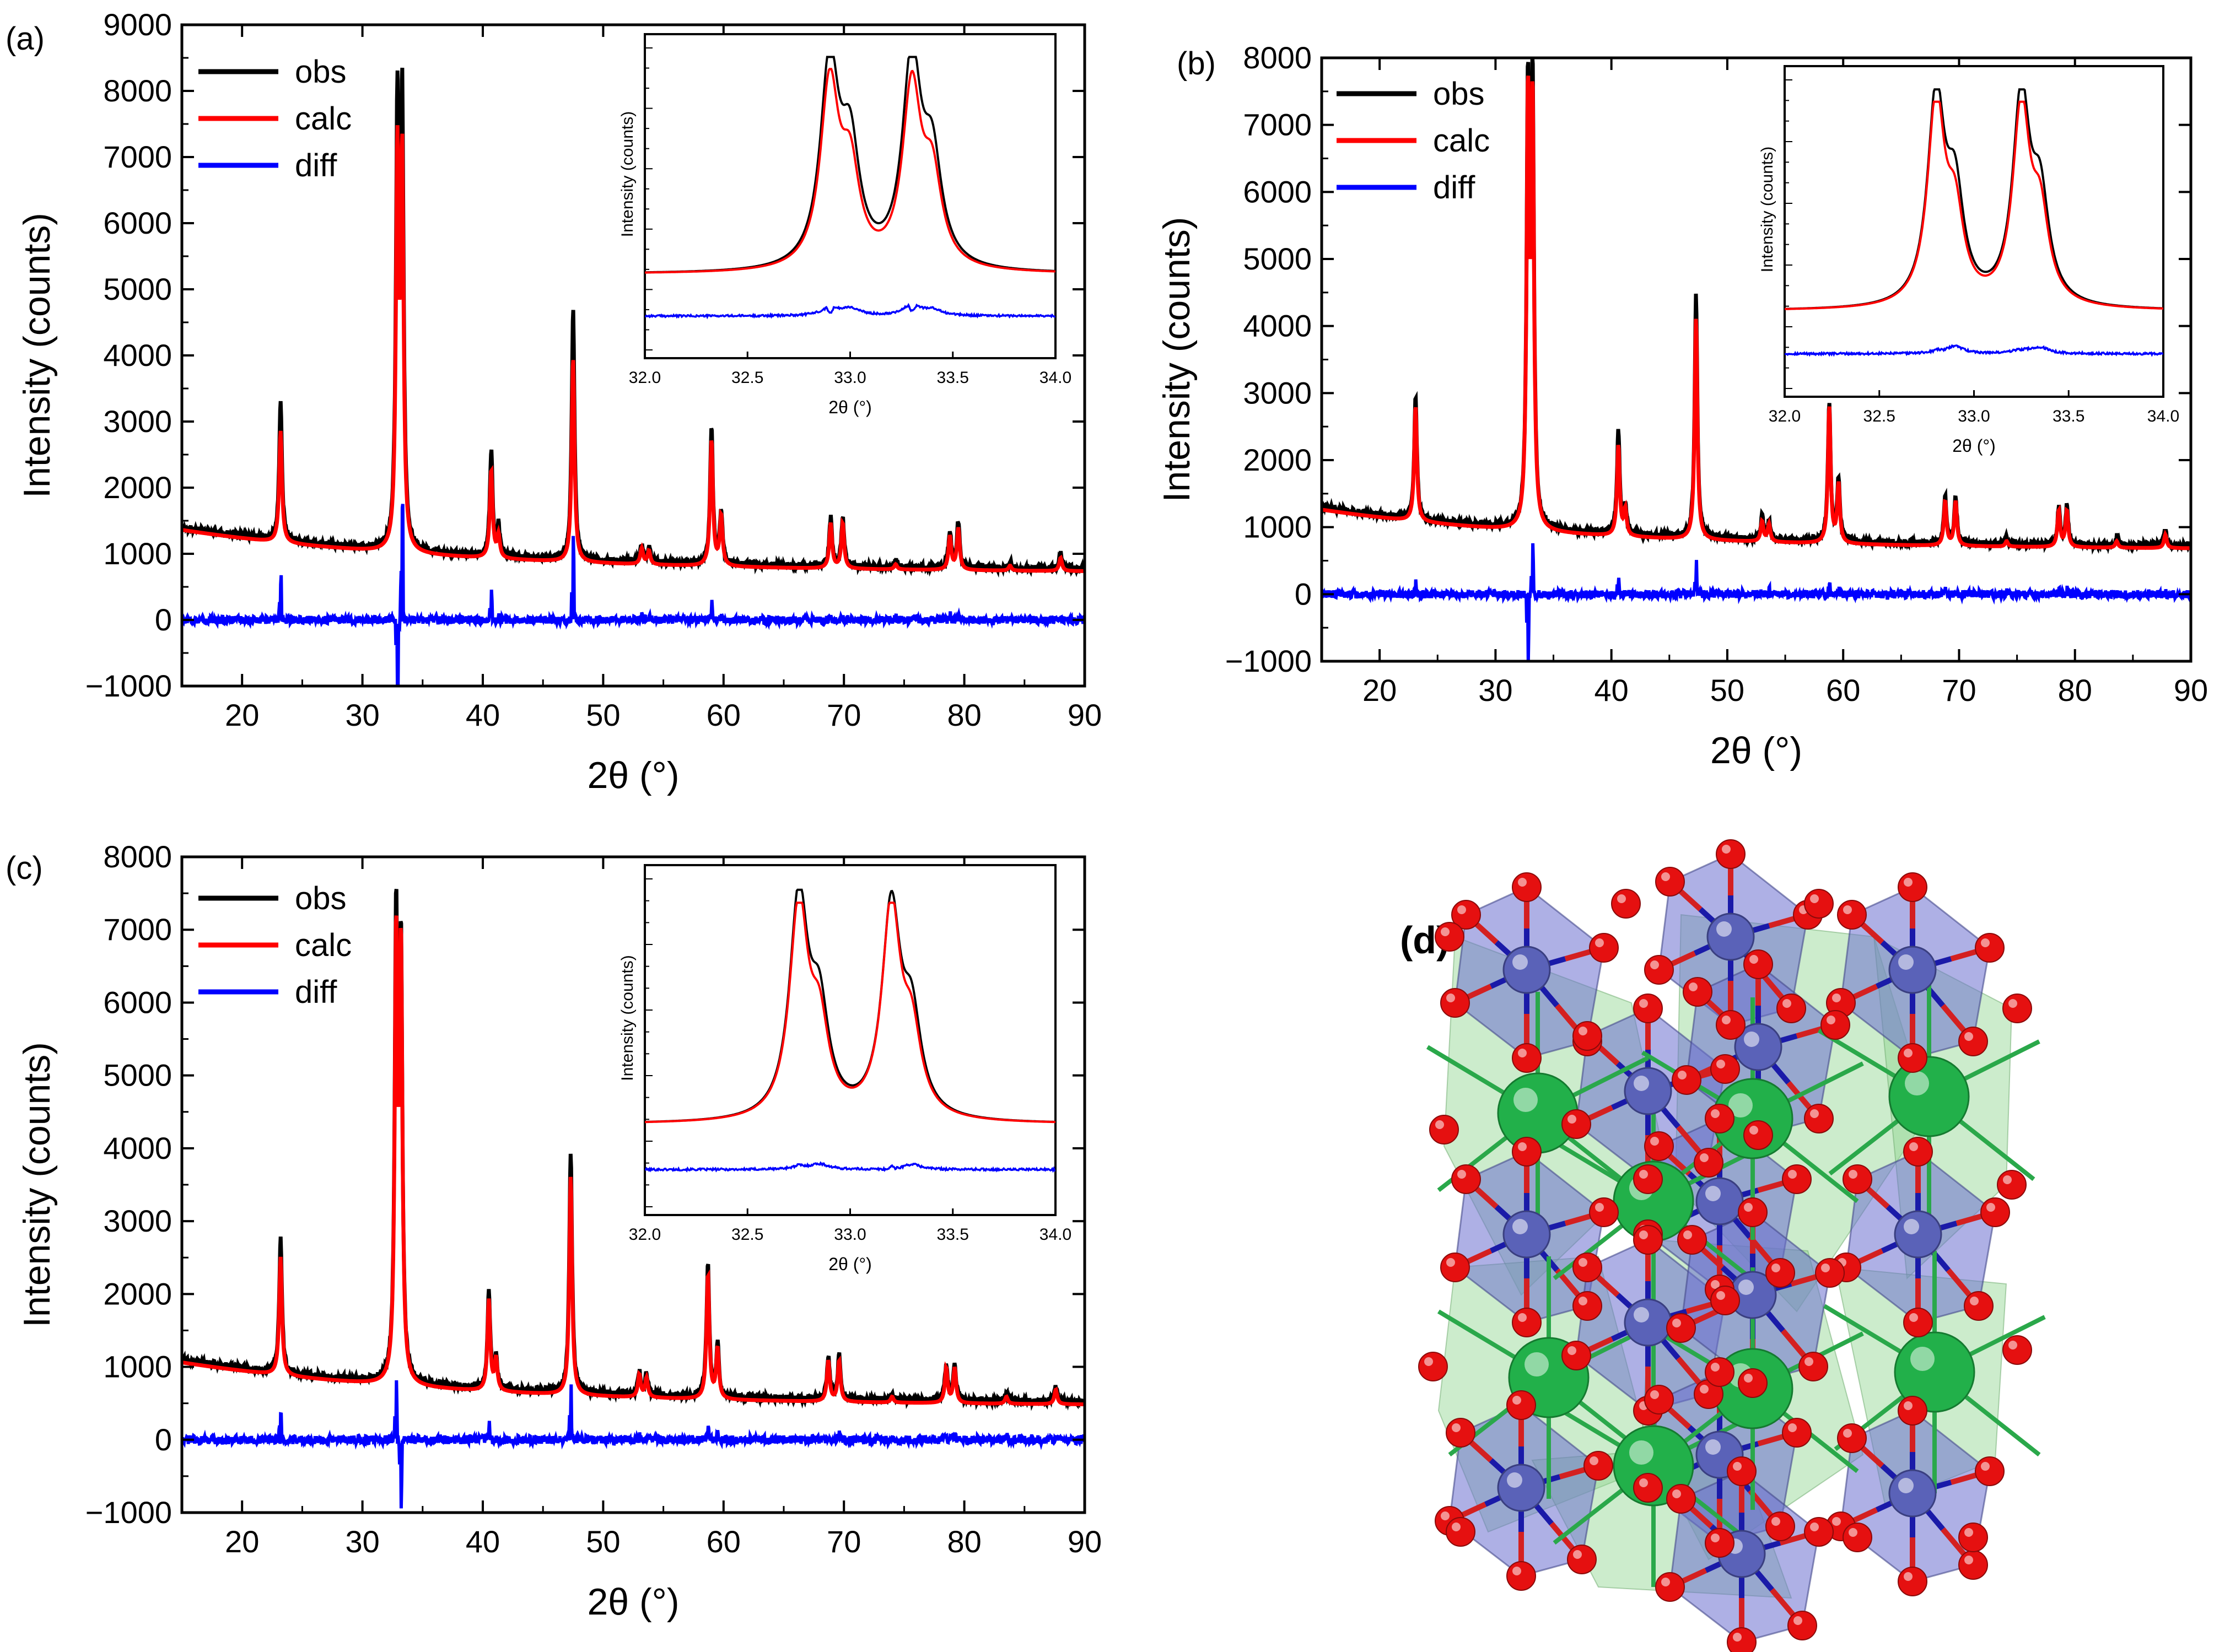 The image size is (2214, 1652). What do you see at coordinates (633, 775) in the screenshot?
I see `x-axis-label: 2θ (°)` at bounding box center [633, 775].